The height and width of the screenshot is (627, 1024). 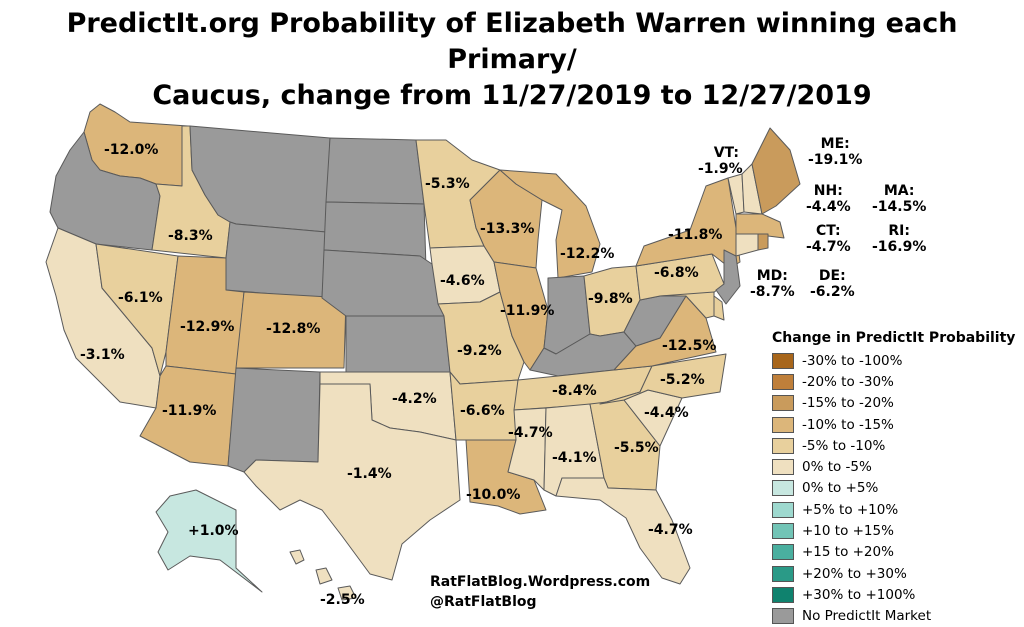 What do you see at coordinates (835, 160) in the screenshot?
I see `callout-ME-value: -19.1%` at bounding box center [835, 160].